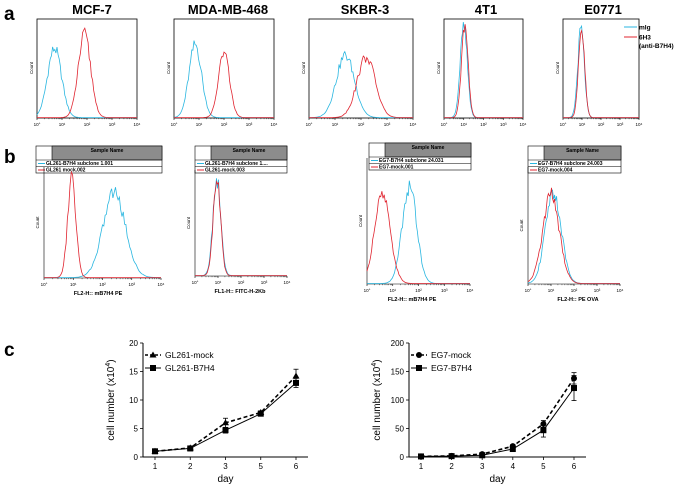  I want to click on x-tick-label: 3, so click(482, 466).